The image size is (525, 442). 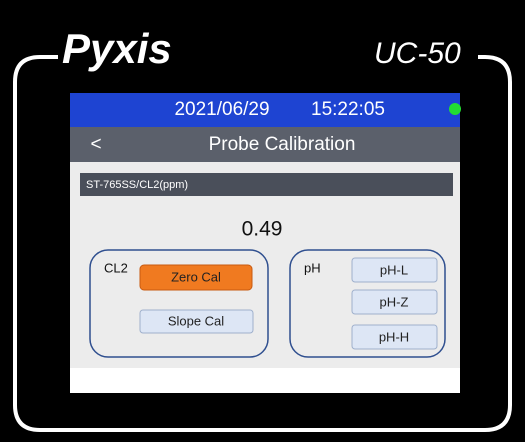 I want to click on ph-z-button, so click(x=394, y=302).